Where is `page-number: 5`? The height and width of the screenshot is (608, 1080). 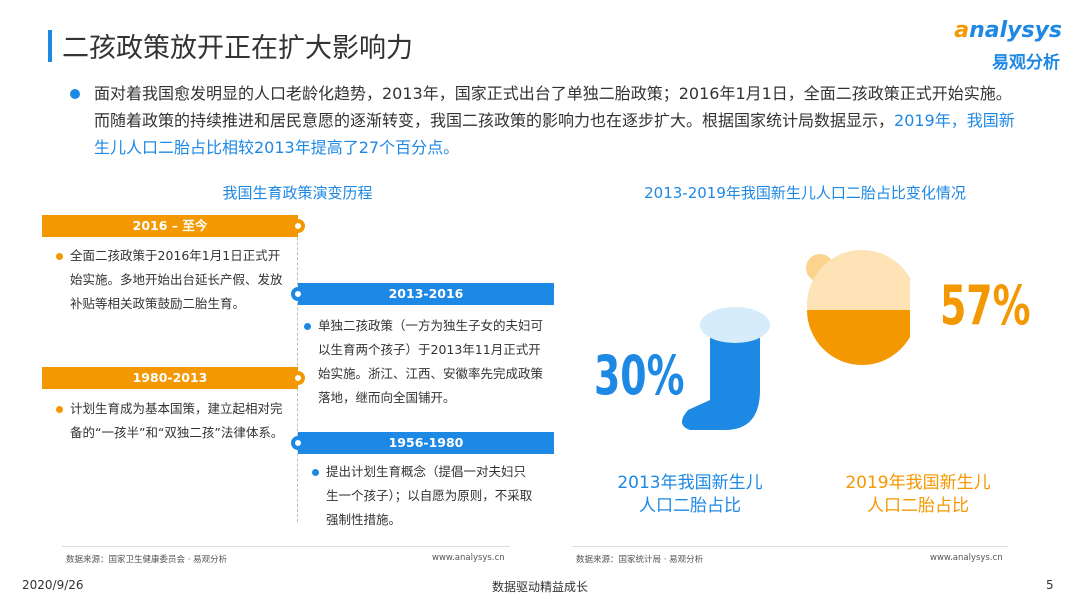 page-number: 5 is located at coordinates (1050, 585).